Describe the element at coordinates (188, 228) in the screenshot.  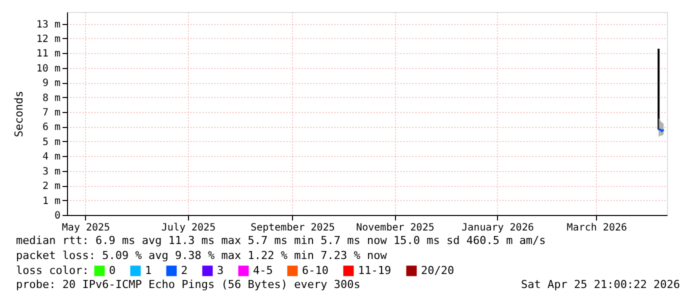
I see `x-tick-label: July 2025` at that location.